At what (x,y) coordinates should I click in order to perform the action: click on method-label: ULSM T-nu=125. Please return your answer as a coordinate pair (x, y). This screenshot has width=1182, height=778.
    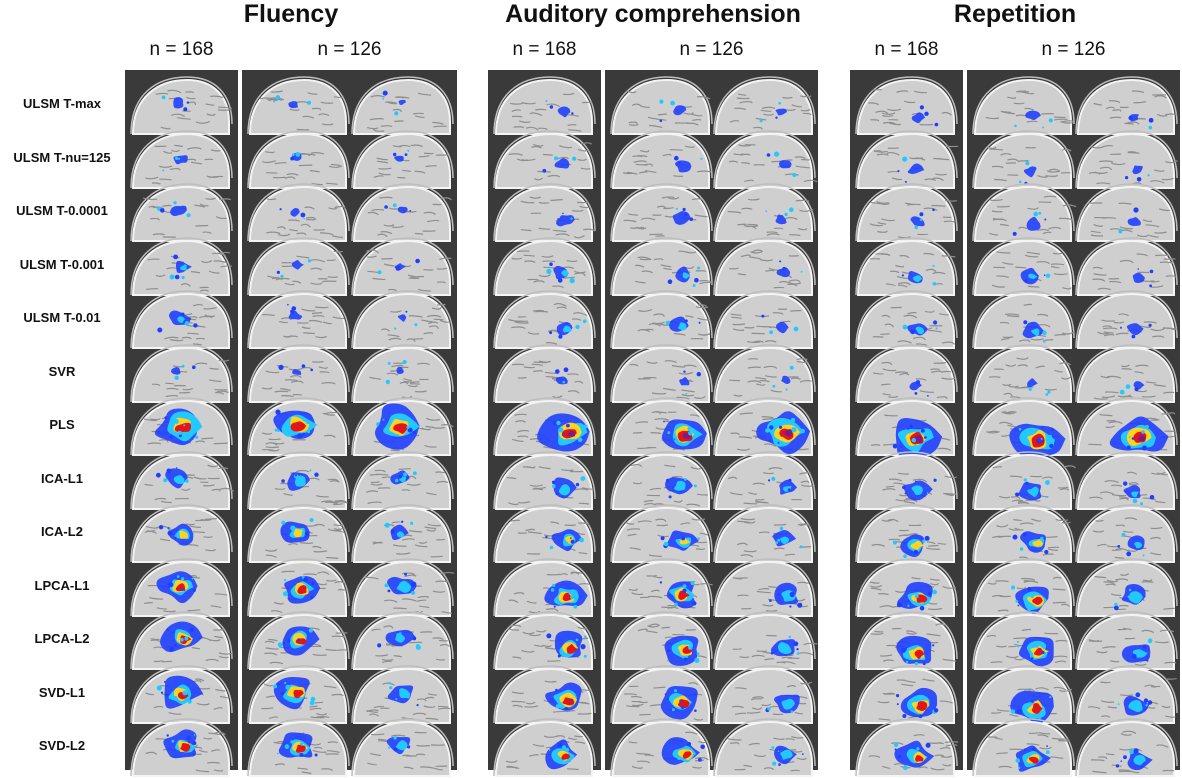
    Looking at the image, I should click on (62, 157).